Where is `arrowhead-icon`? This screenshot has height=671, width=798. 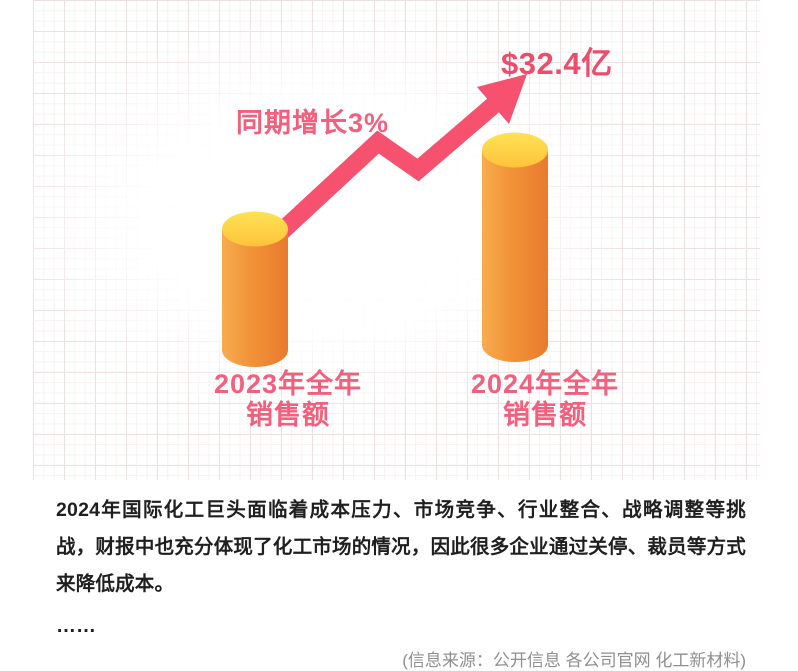 arrowhead-icon is located at coordinates (502, 99).